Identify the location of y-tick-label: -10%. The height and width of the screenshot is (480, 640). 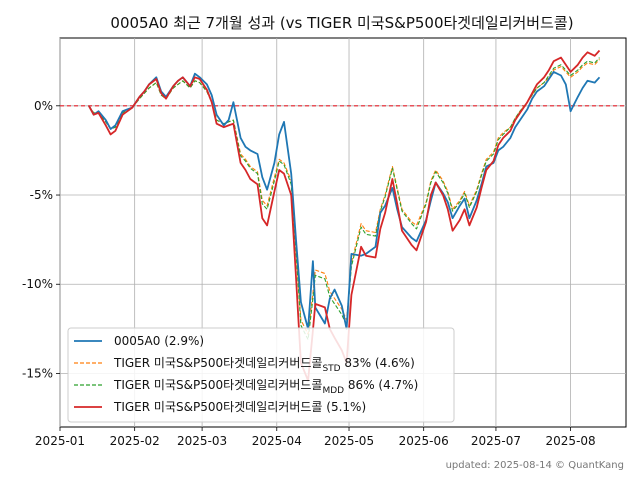
(37, 284).